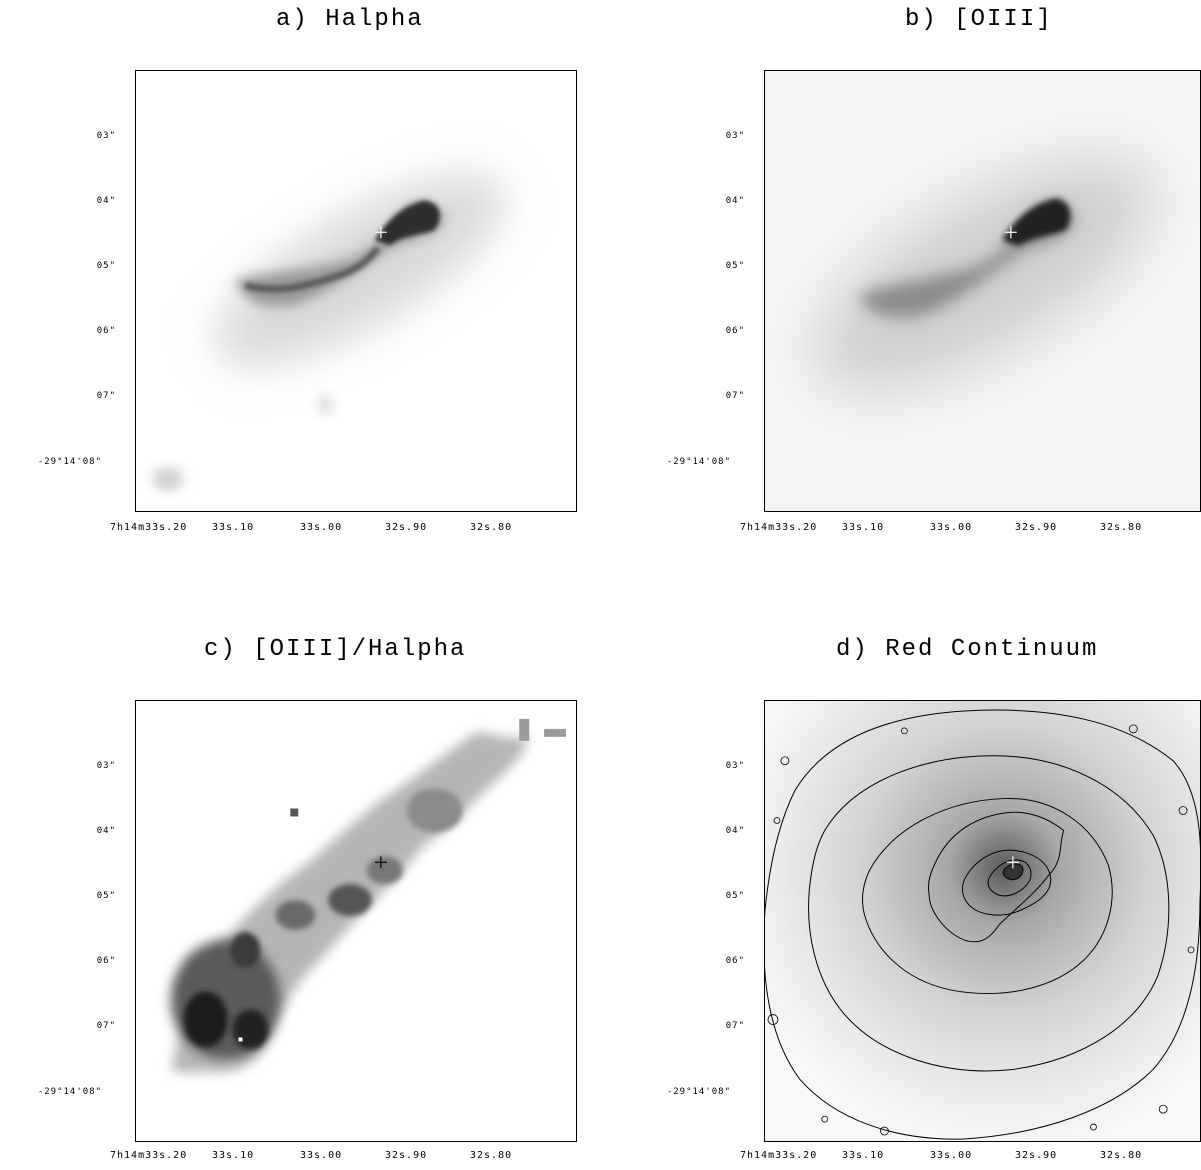 This screenshot has height=1170, width=1201. Describe the element at coordinates (779, 1155) in the screenshot. I see `panel-d-ra-tick: 7h14m33s.20` at that location.